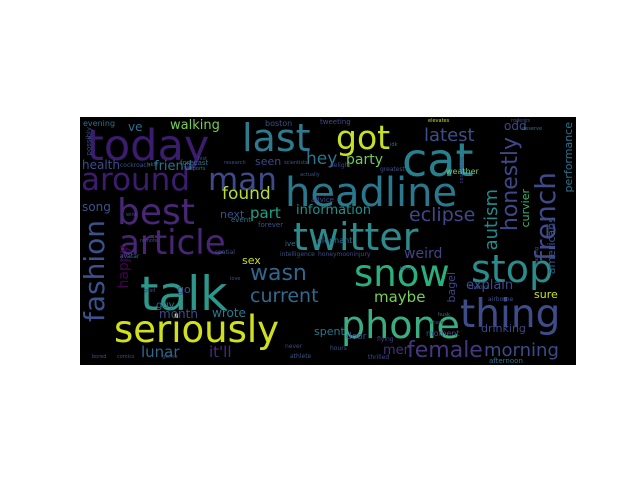 The height and width of the screenshot is (480, 640). I want to click on cloud-word-next: next, so click(232, 214).